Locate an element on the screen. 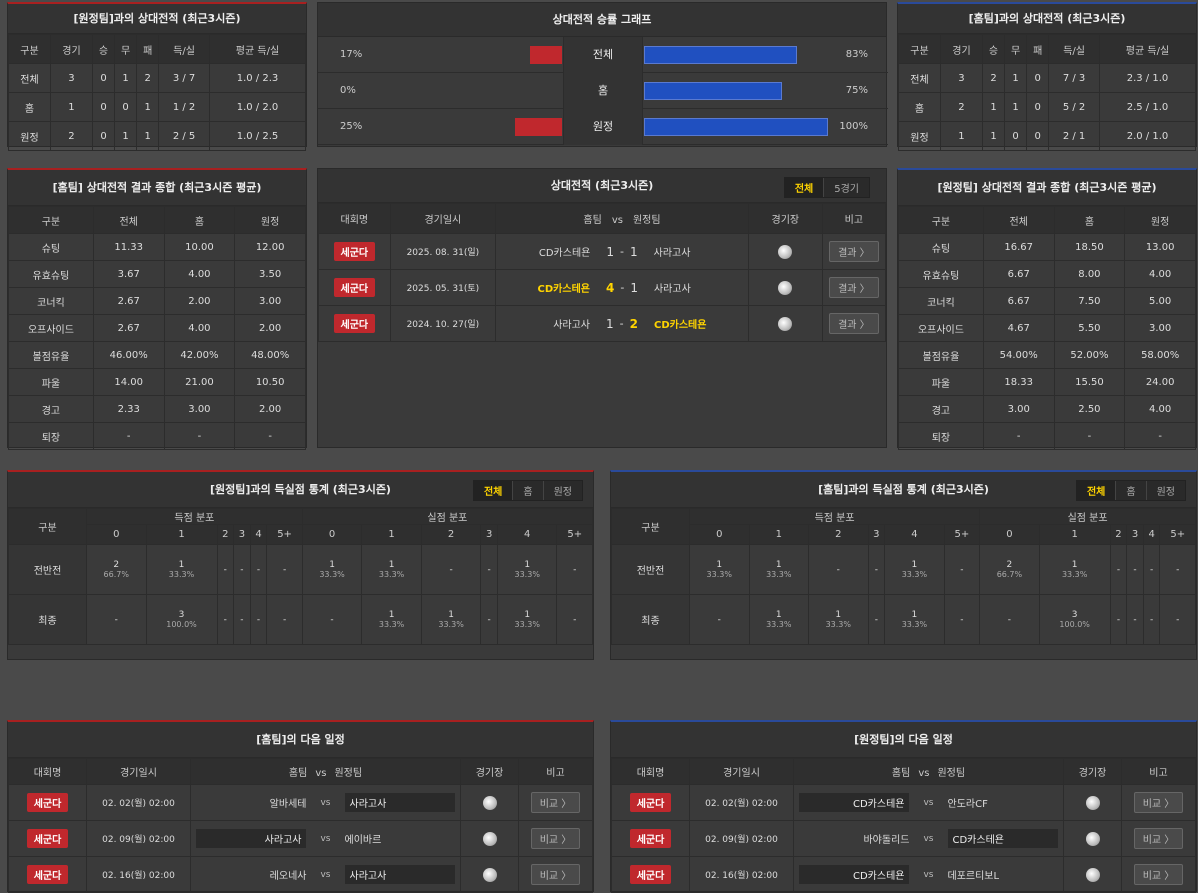 This screenshot has height=893, width=1198. percent: 100.0% is located at coordinates (181, 624).